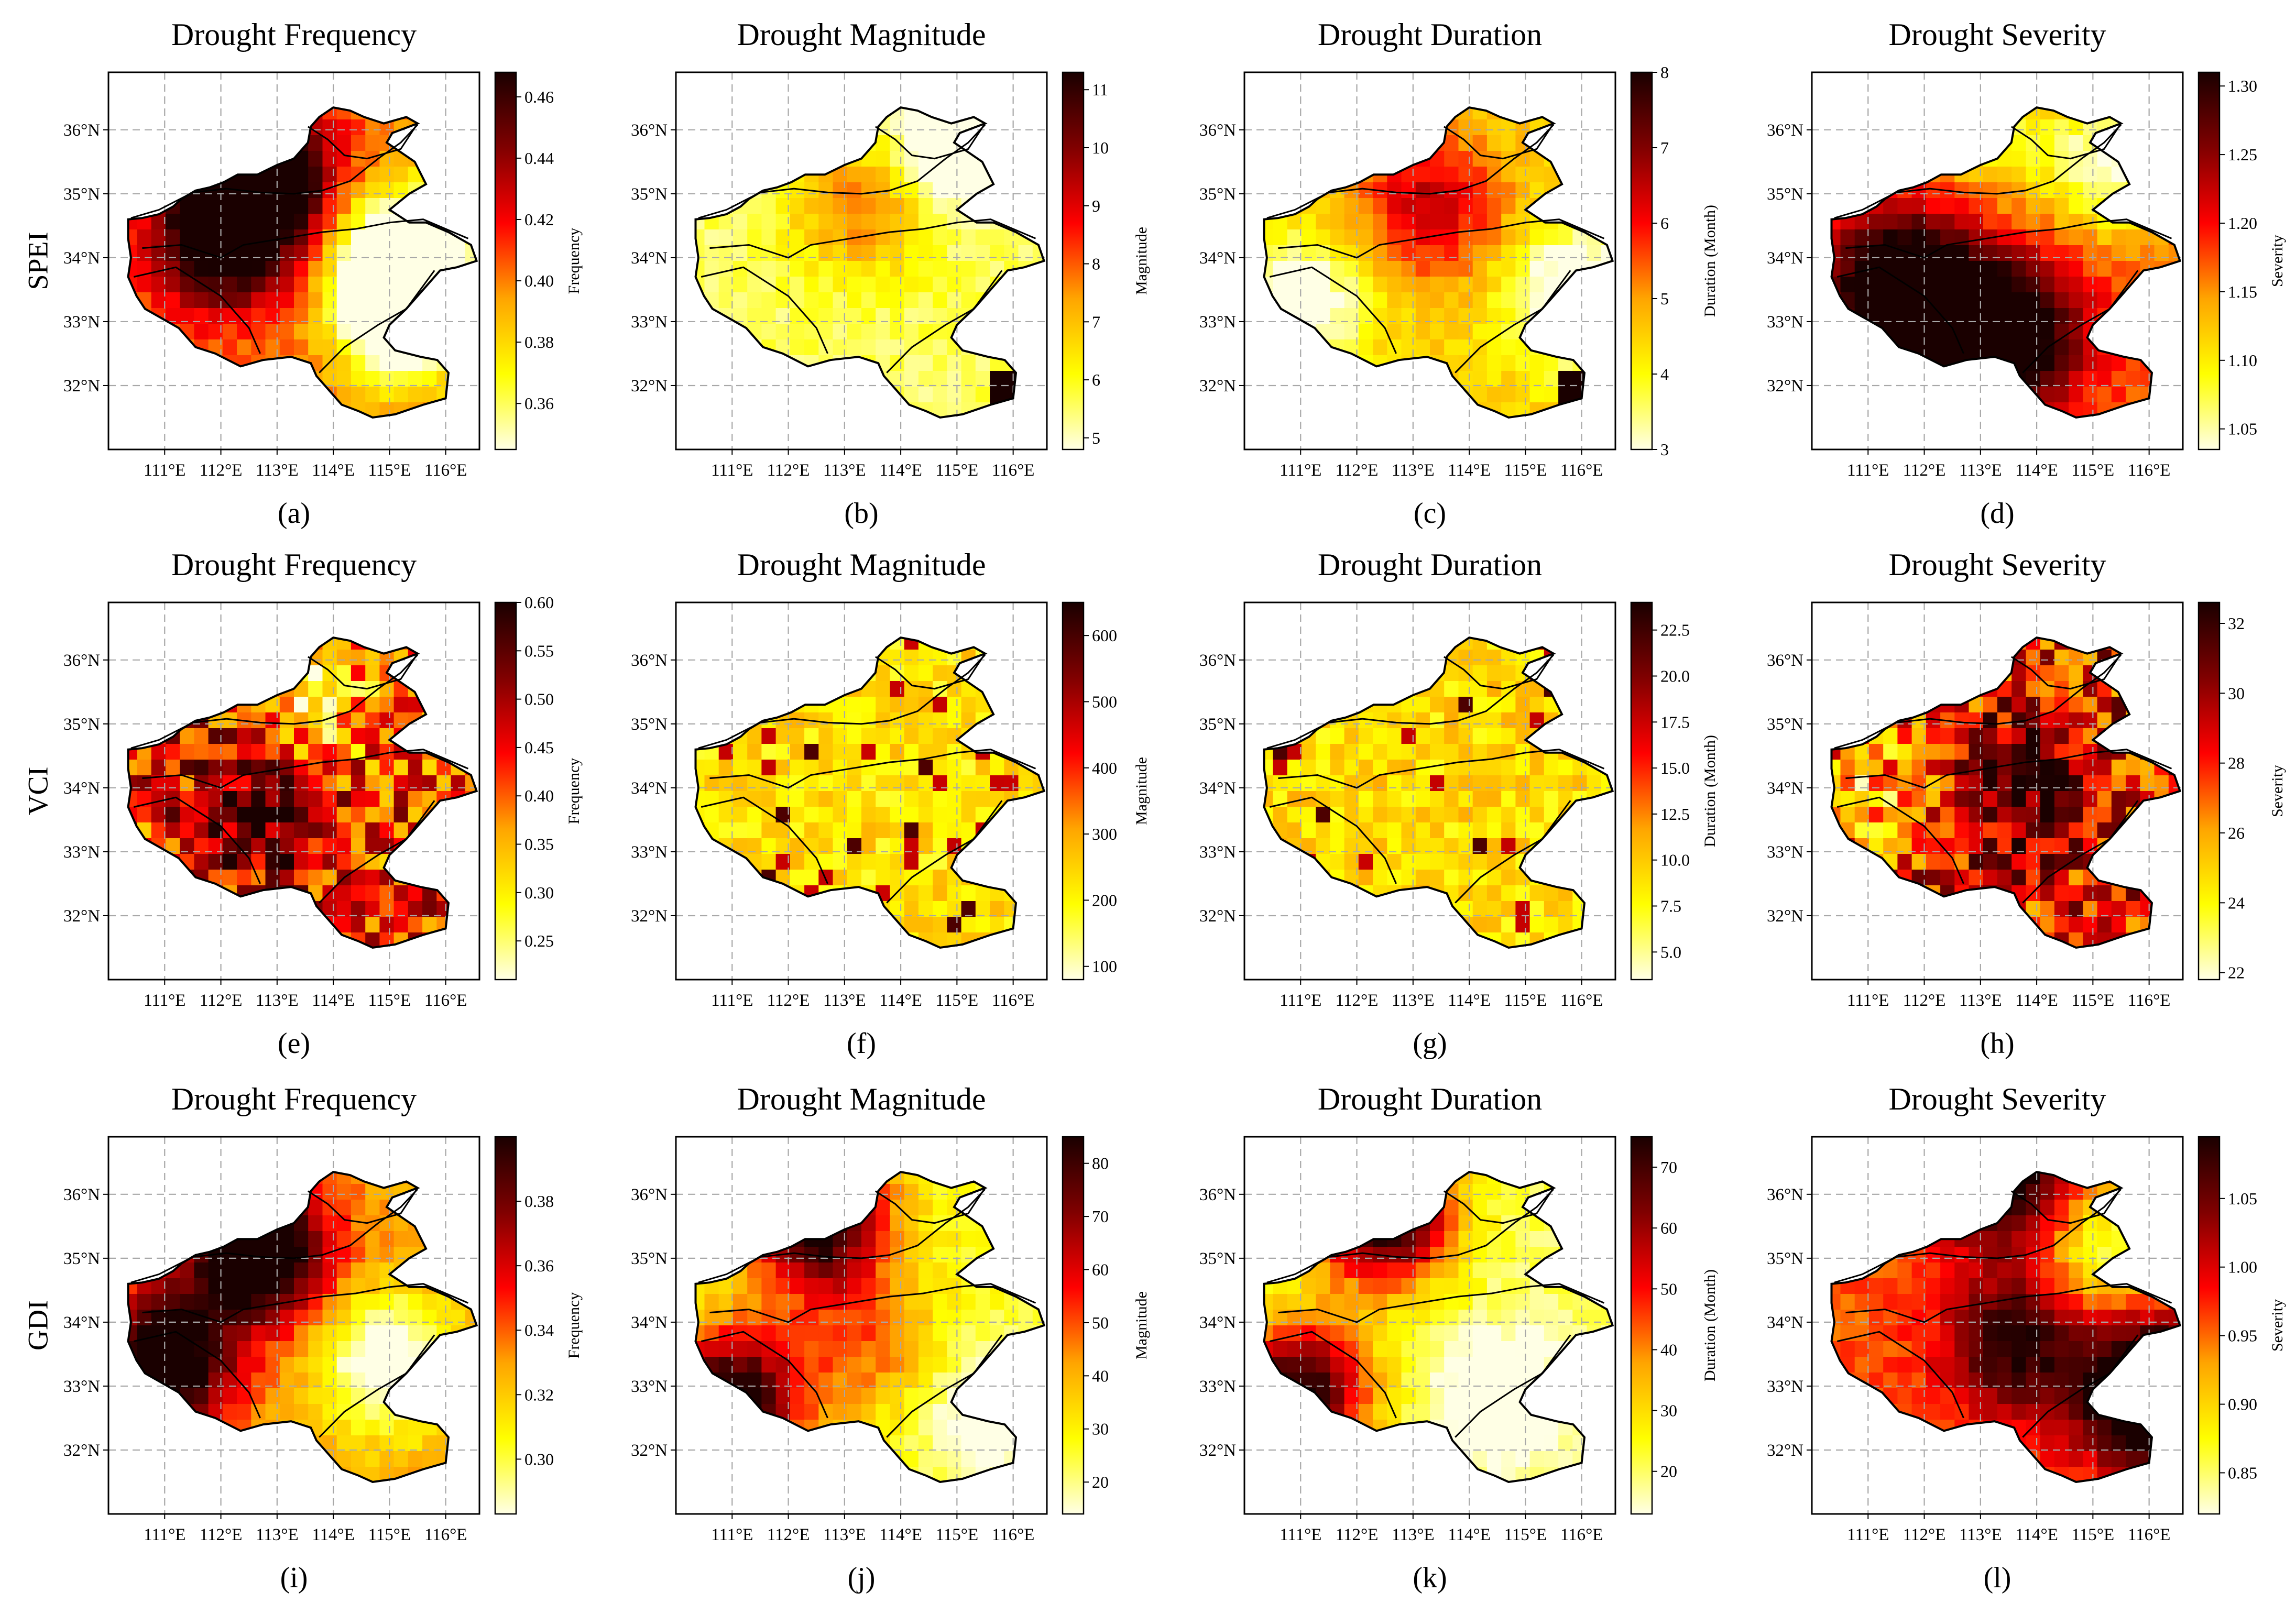  What do you see at coordinates (861, 565) in the screenshot?
I see `panel-title: Drought Magnitude` at bounding box center [861, 565].